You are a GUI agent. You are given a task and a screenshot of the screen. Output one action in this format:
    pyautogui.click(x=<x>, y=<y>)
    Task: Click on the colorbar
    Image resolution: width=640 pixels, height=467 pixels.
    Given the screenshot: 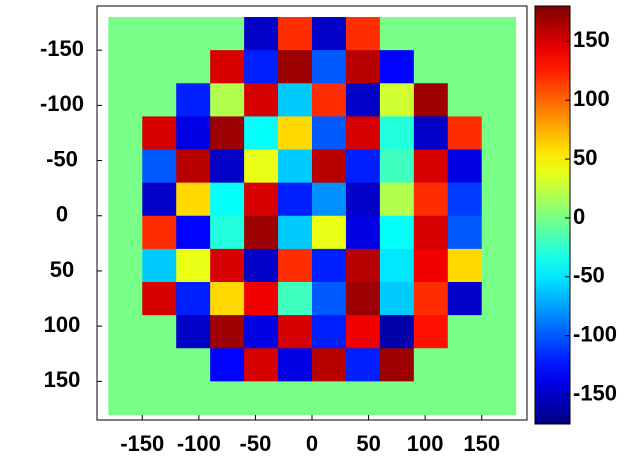 What is the action you would take?
    pyautogui.click(x=552, y=215)
    